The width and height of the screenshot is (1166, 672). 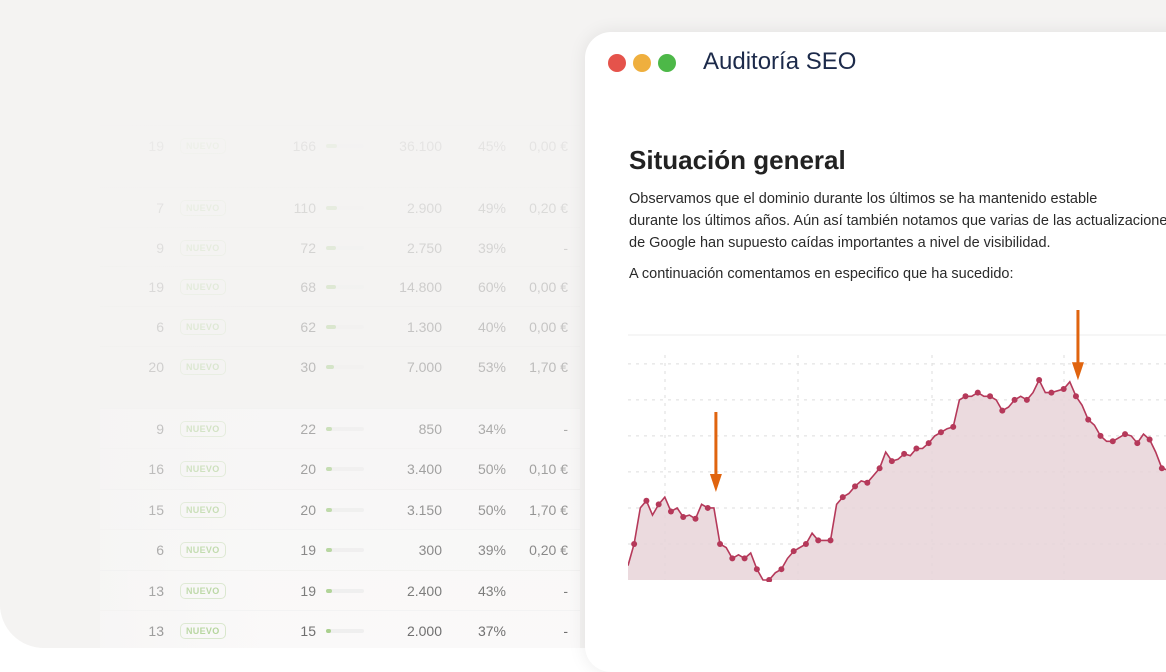 I want to click on section-heading: Situación general, so click(x=737, y=160).